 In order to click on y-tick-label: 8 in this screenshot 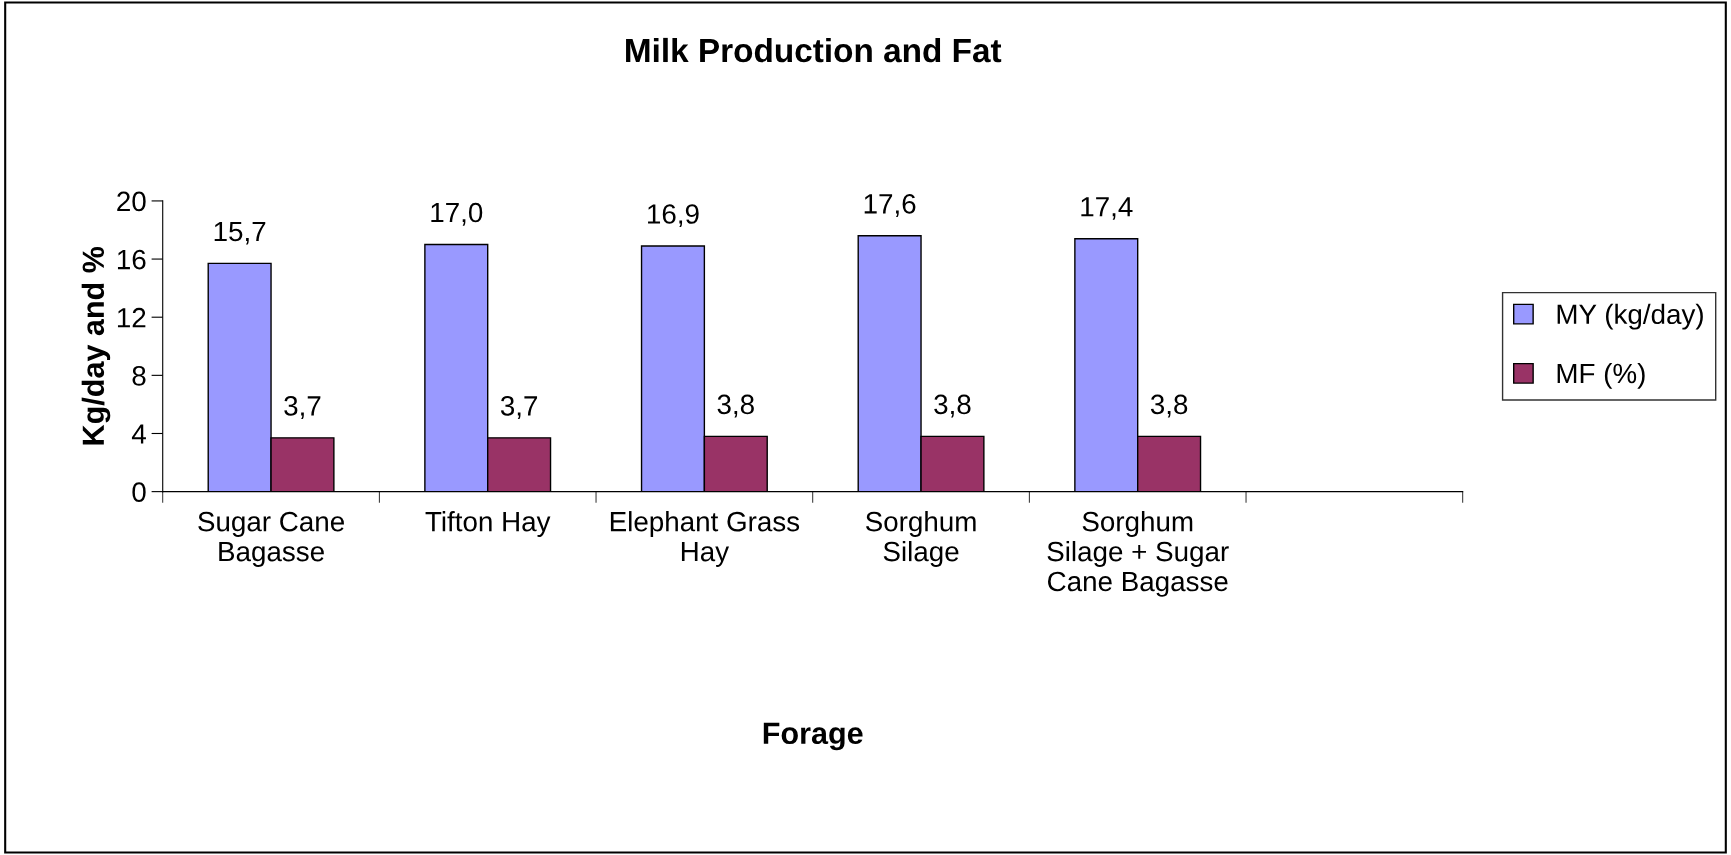, I will do `click(139, 376)`.